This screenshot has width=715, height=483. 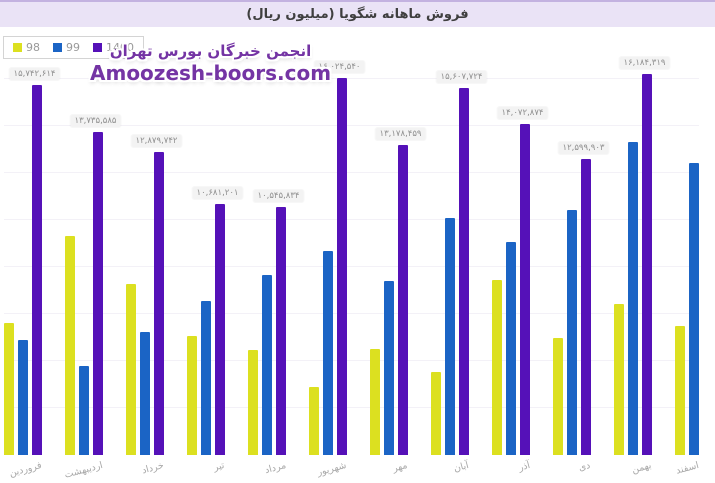 I want to click on legend-label-1400: 1400, so click(x=120, y=47).